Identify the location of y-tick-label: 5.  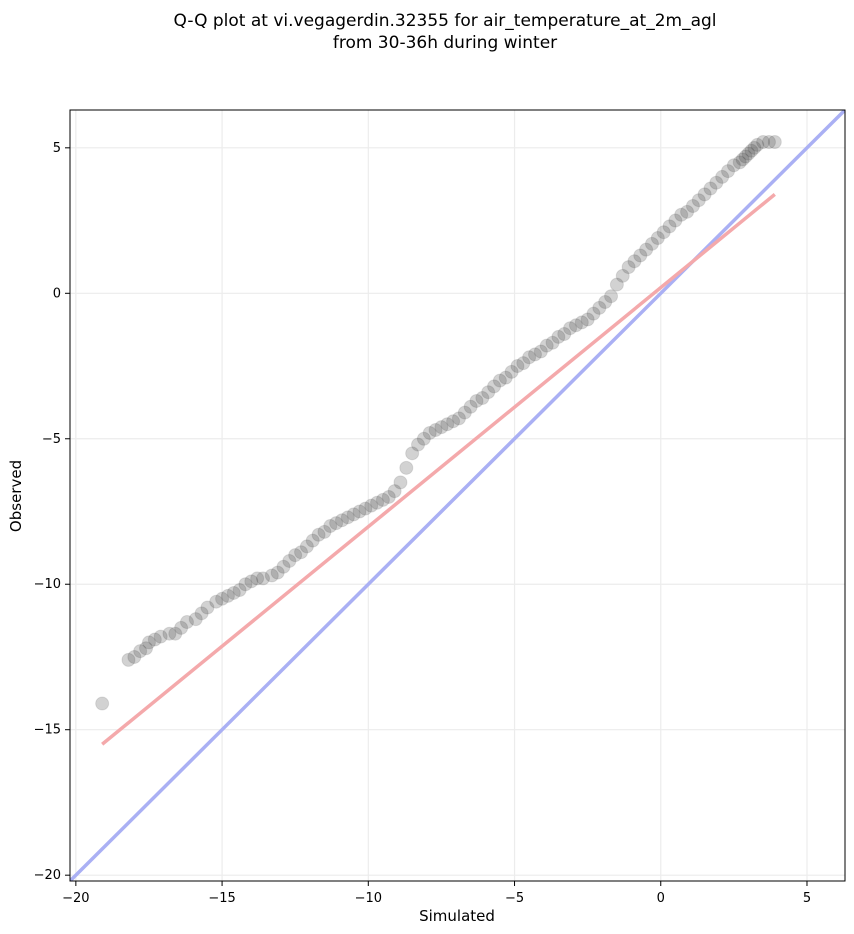
(57, 148).